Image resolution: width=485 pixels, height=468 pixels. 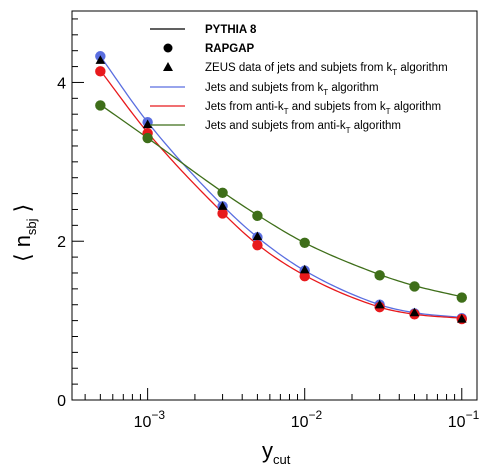 What do you see at coordinates (61, 401) in the screenshot?
I see `y-tick-label: 0` at bounding box center [61, 401].